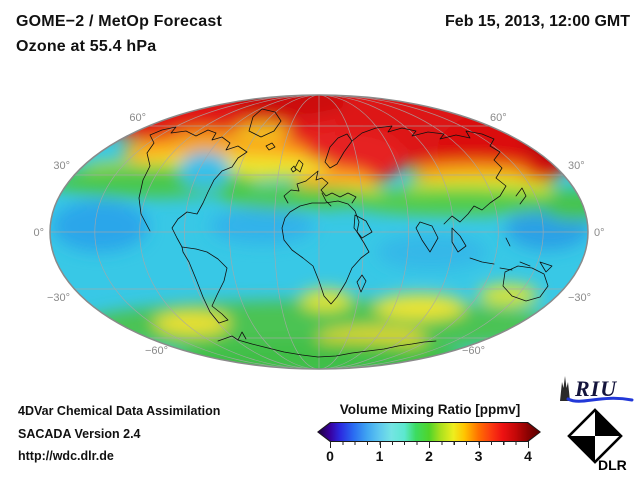 The height and width of the screenshot is (480, 640). Describe the element at coordinates (137, 118) in the screenshot. I see `lat-label-left-60: 60°` at that location.